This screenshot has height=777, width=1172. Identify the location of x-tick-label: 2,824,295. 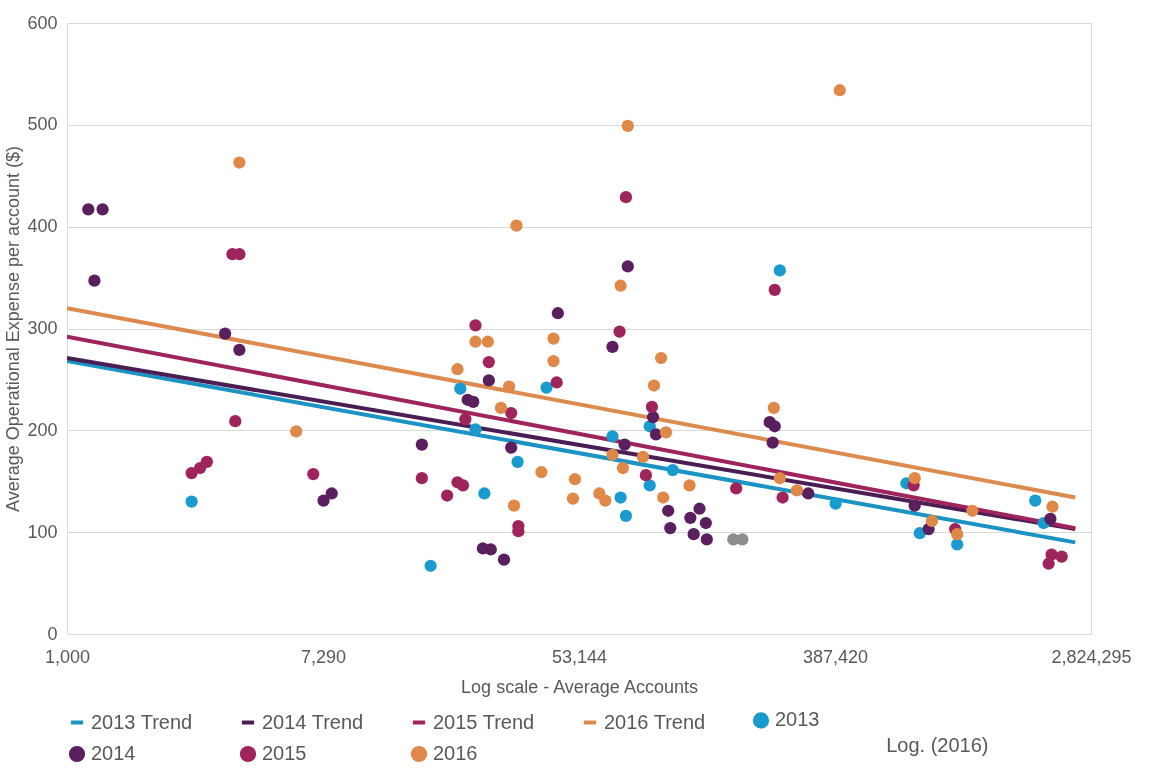
(1091, 656).